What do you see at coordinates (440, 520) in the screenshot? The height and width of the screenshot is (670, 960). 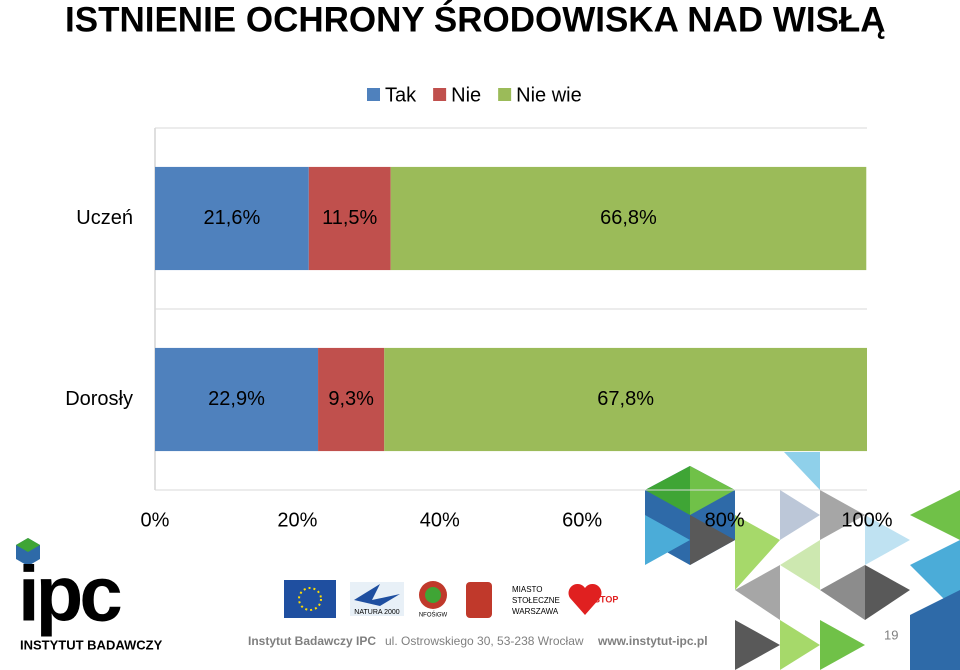 I see `x-tick-label: 40%` at bounding box center [440, 520].